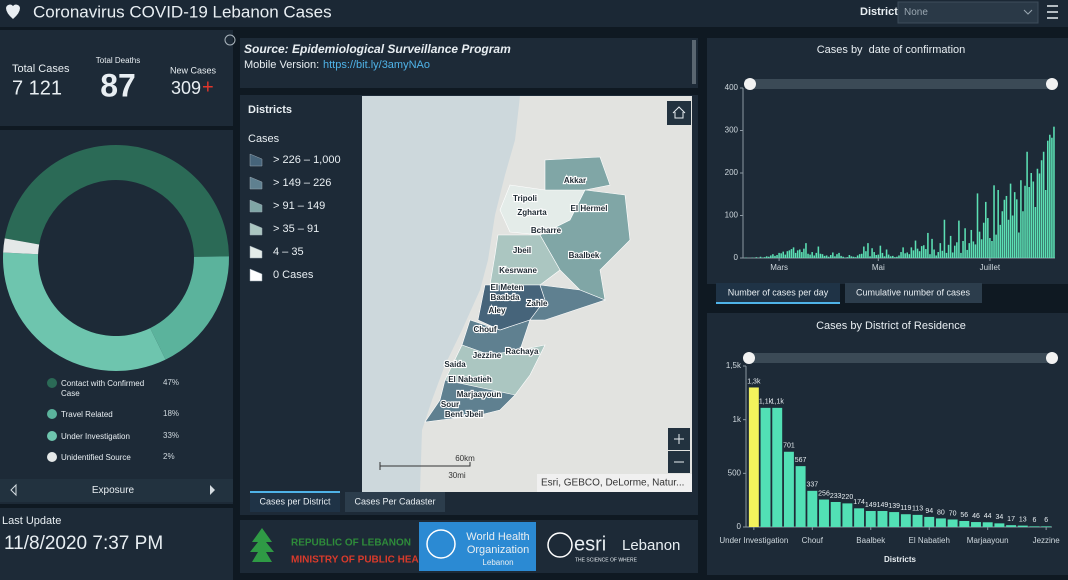 The image size is (1068, 580). What do you see at coordinates (1028, 12) in the screenshot?
I see `select-chevron` at bounding box center [1028, 12].